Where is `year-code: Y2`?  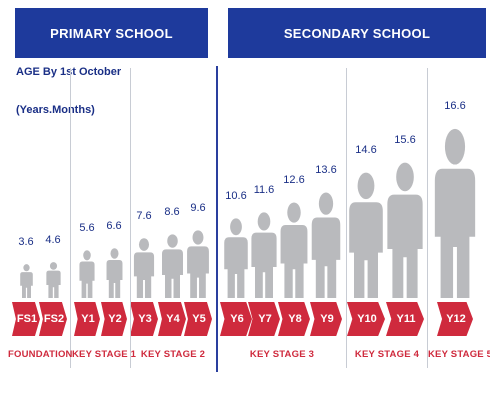
year-code: Y2 is located at coordinates (115, 319).